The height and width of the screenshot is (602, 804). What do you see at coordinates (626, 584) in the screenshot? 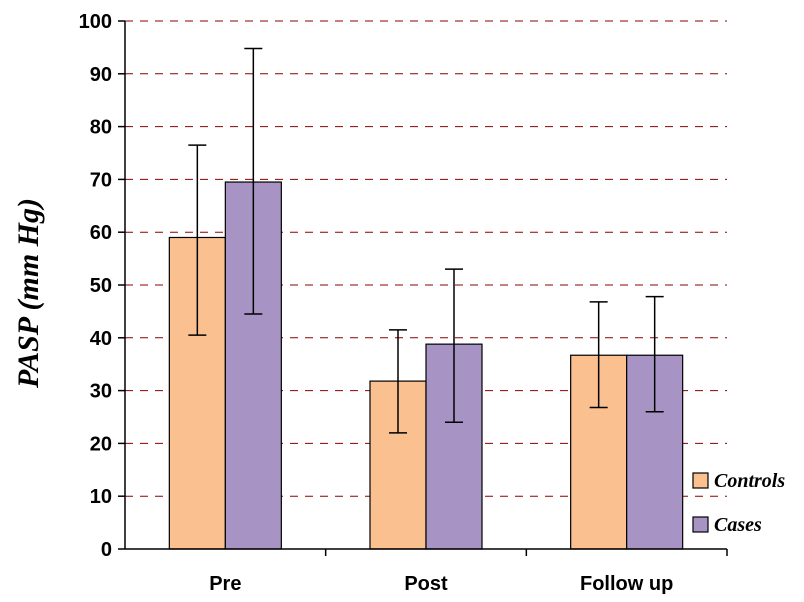
I see `x-category-label: Follow up` at bounding box center [626, 584].